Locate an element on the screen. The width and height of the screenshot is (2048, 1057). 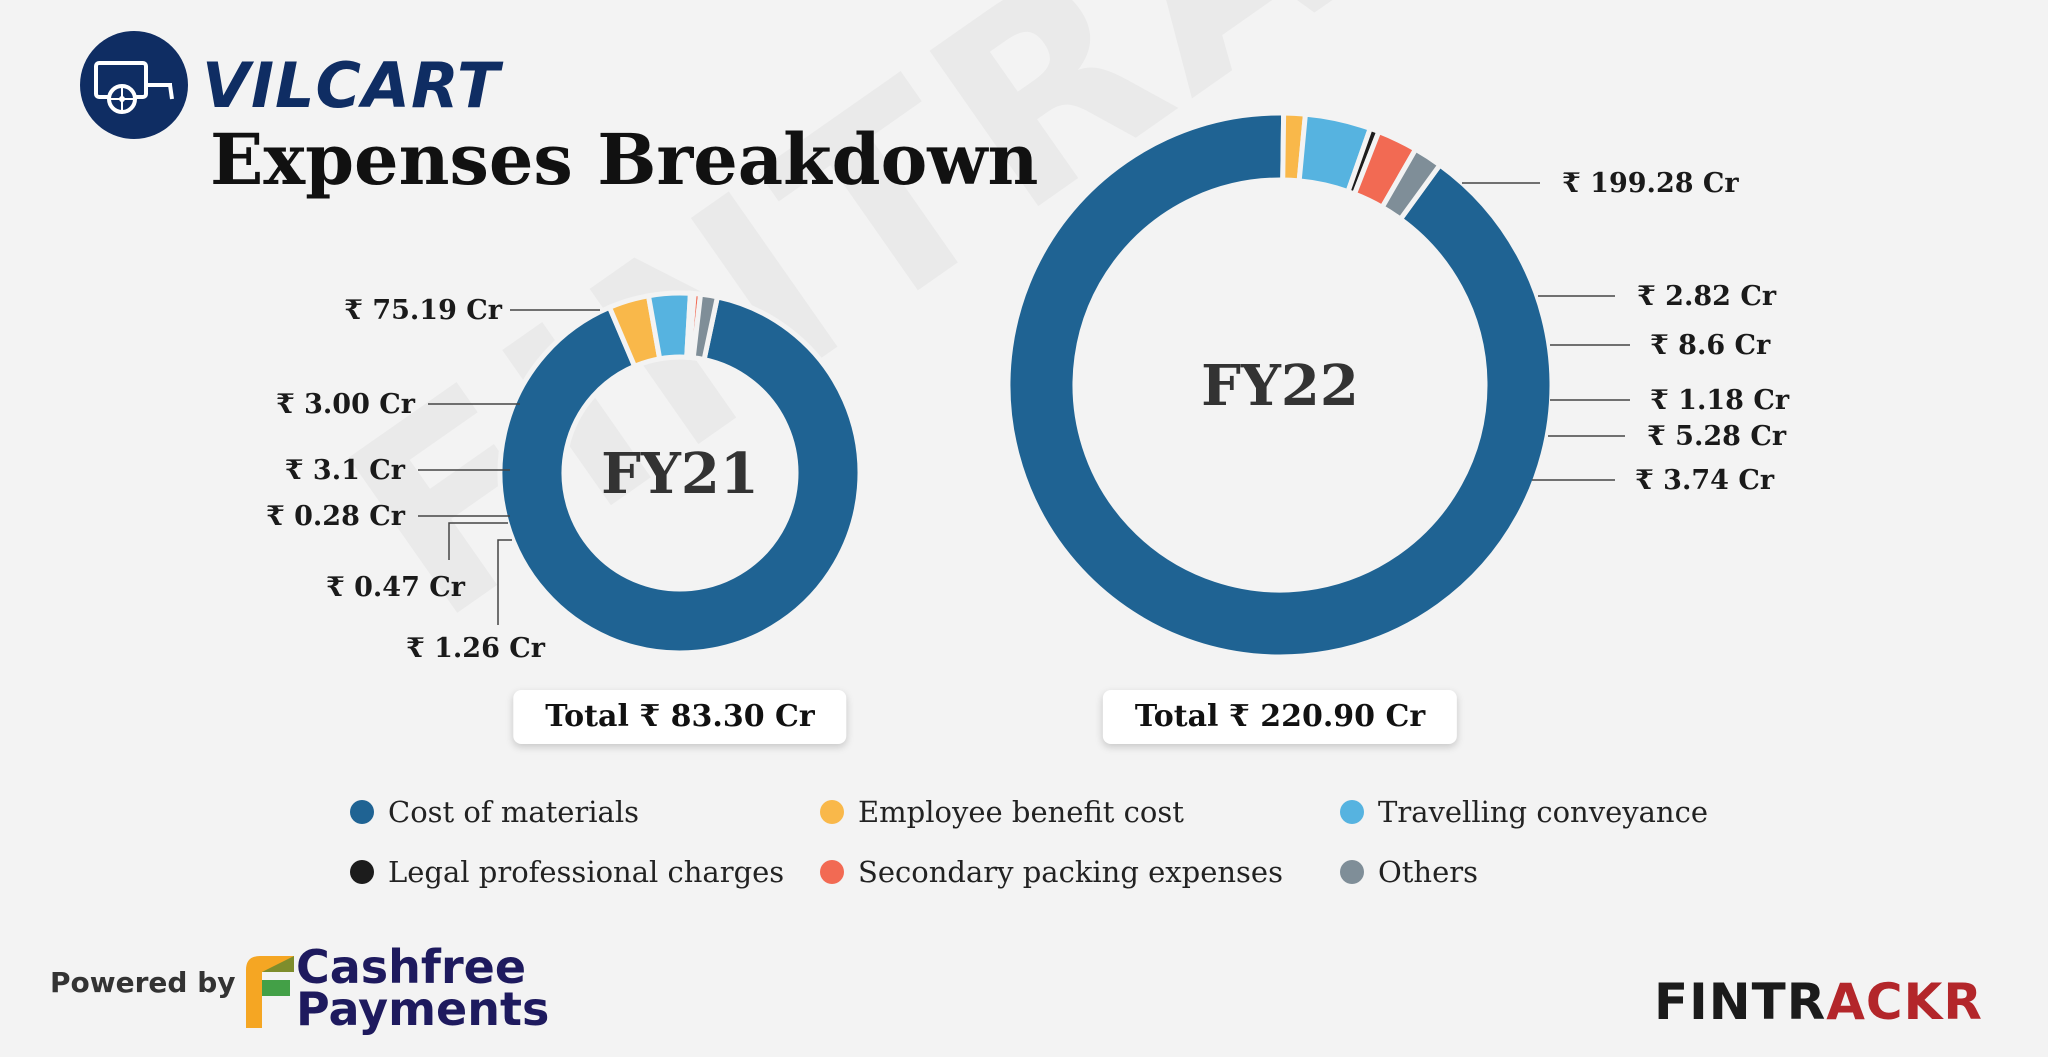
brand-name: VILCART is located at coordinates (351, 85).